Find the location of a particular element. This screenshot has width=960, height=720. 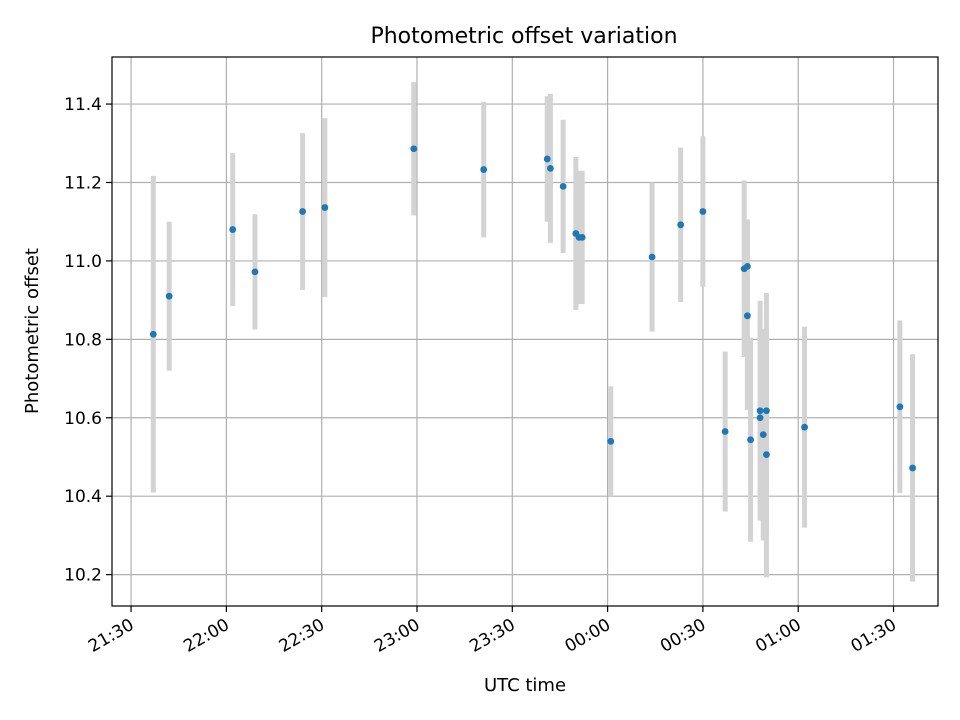

y-tick-label: 10.4 is located at coordinates (83, 497).